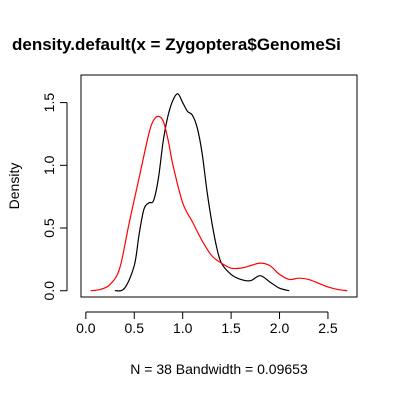  What do you see at coordinates (135, 328) in the screenshot?
I see `x-tick-label: 0.5` at bounding box center [135, 328].